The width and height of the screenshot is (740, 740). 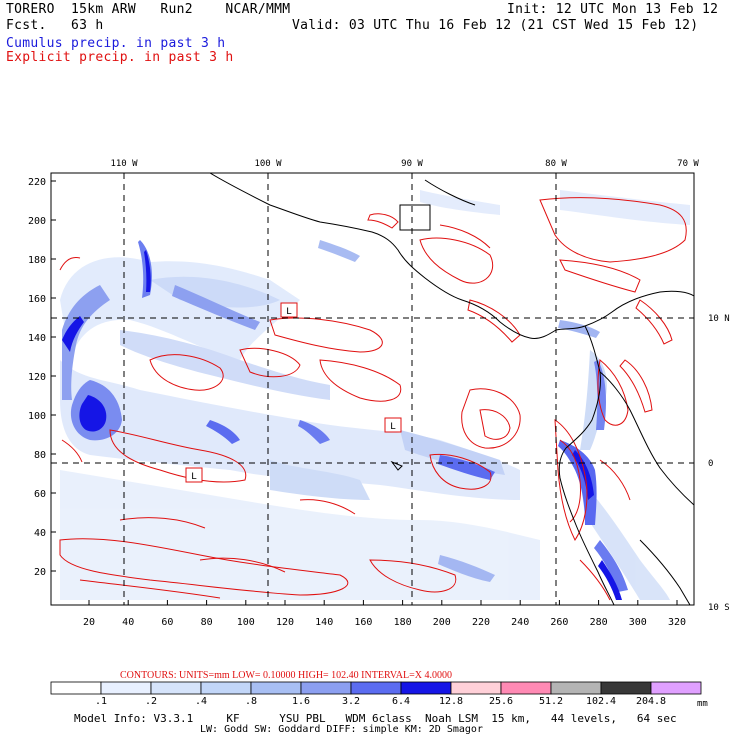 What do you see at coordinates (151, 701) in the screenshot?
I see `legend-label: .2` at bounding box center [151, 701].